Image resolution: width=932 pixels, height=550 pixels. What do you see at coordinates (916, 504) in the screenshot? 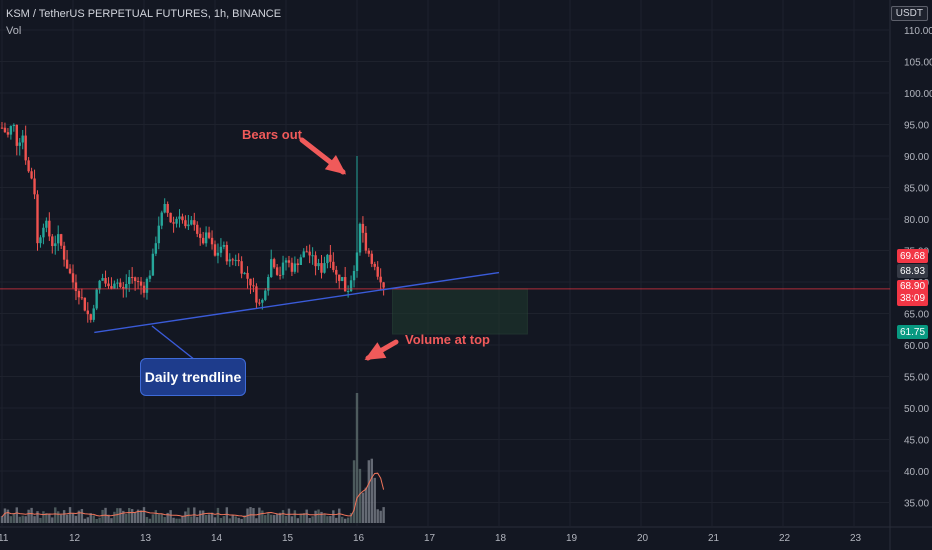
I see `y-tick-label: 35.00` at bounding box center [916, 504].